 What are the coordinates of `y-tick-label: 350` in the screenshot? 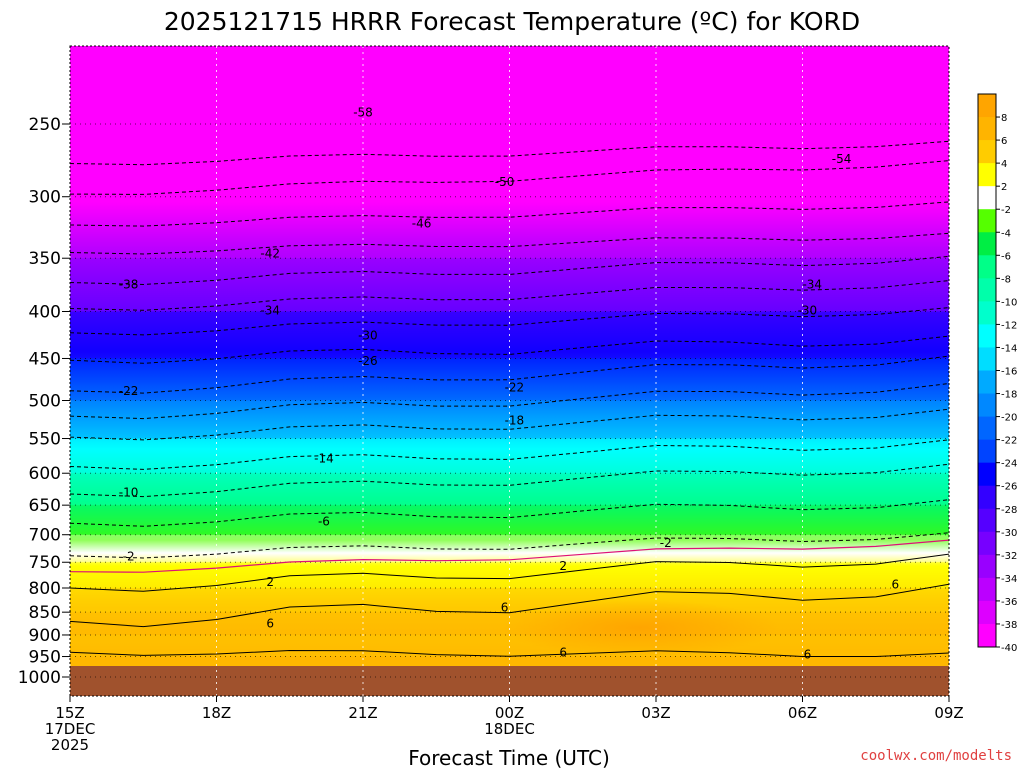 It's located at (45, 259).